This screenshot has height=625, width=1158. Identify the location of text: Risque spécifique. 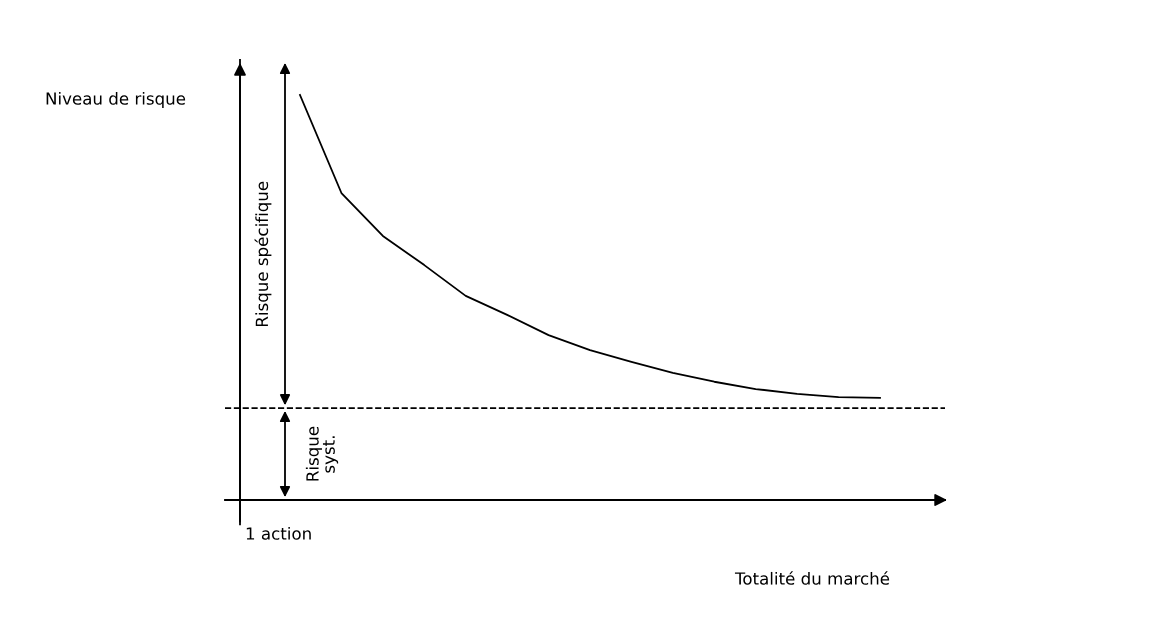
(263, 254).